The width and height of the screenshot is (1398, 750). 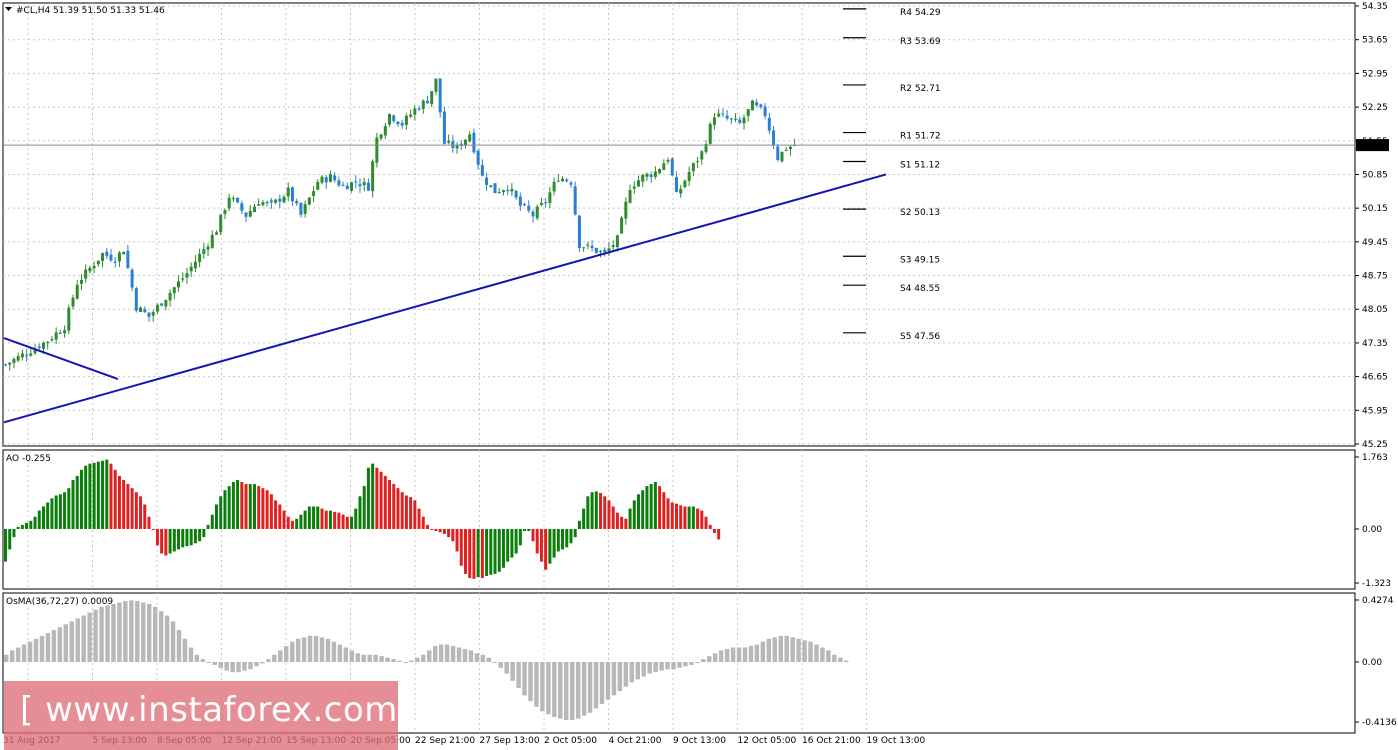 What do you see at coordinates (59, 602) in the screenshot?
I see `osma-header: OsMA(36,72,27) 0.0009` at bounding box center [59, 602].